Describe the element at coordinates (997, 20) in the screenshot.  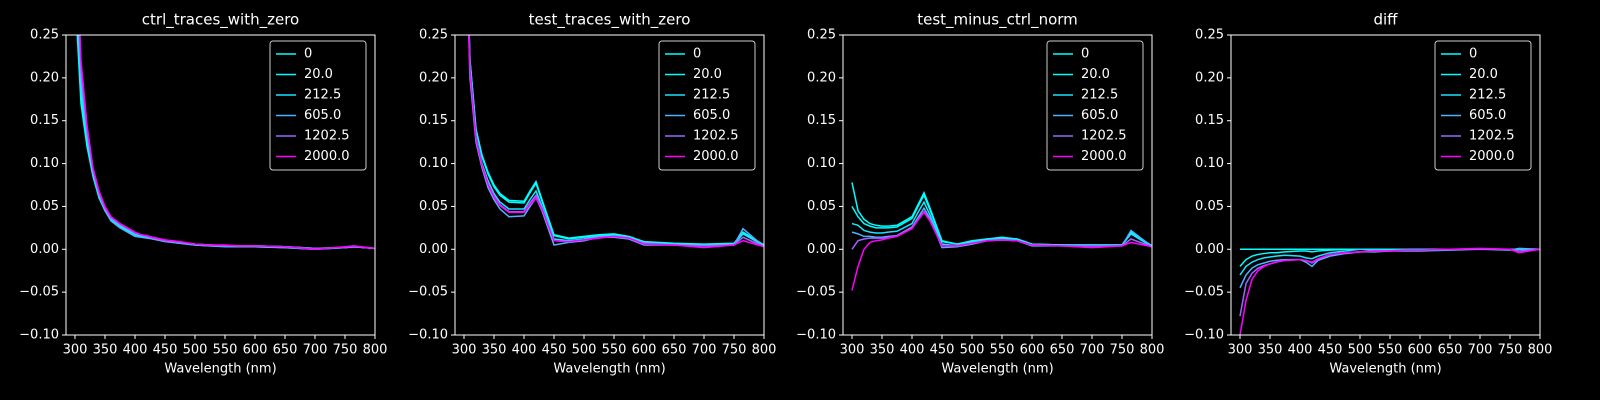
I see `chart-title: test_minus_ctrl_norm` at that location.